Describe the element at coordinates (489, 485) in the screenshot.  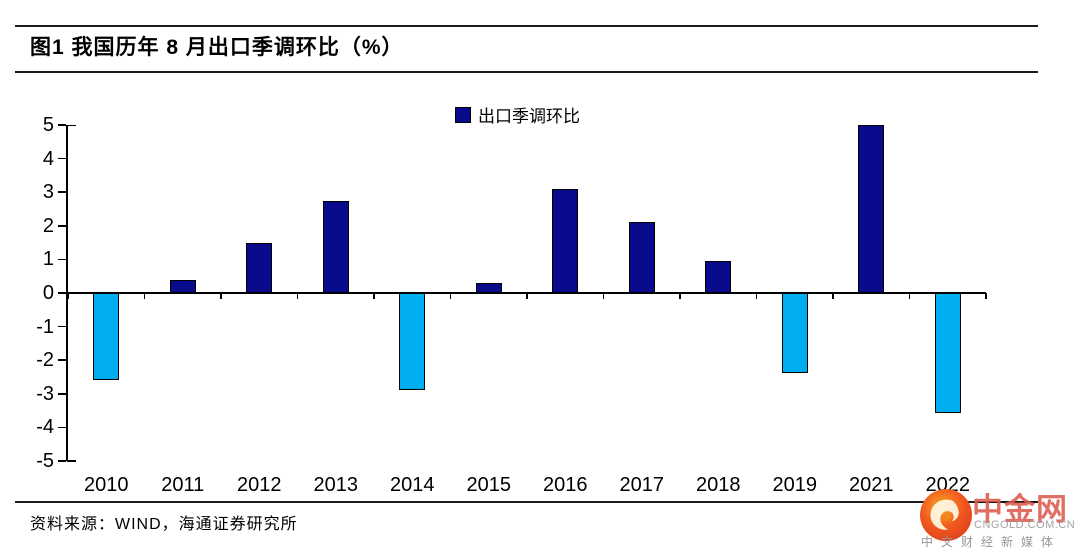
I see `x-axis-label: 2015` at that location.